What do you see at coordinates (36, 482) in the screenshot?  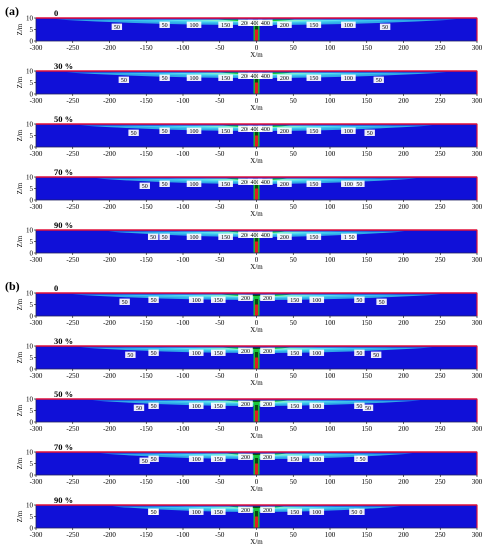 I see `x-tick-label: -300` at bounding box center [36, 482].